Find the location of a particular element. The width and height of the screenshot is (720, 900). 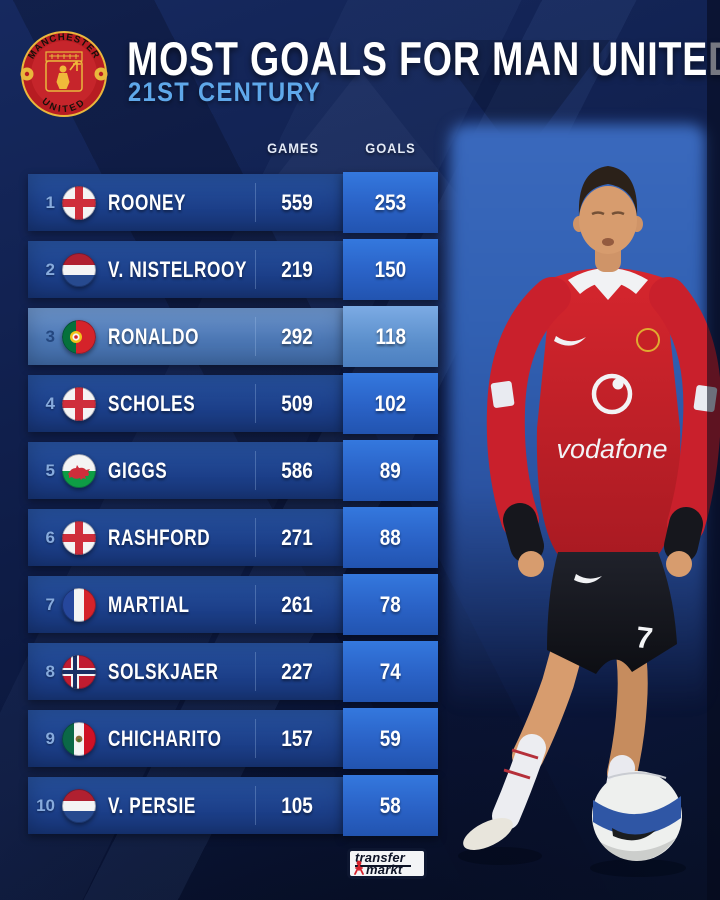

games-value: 227 is located at coordinates (297, 671).